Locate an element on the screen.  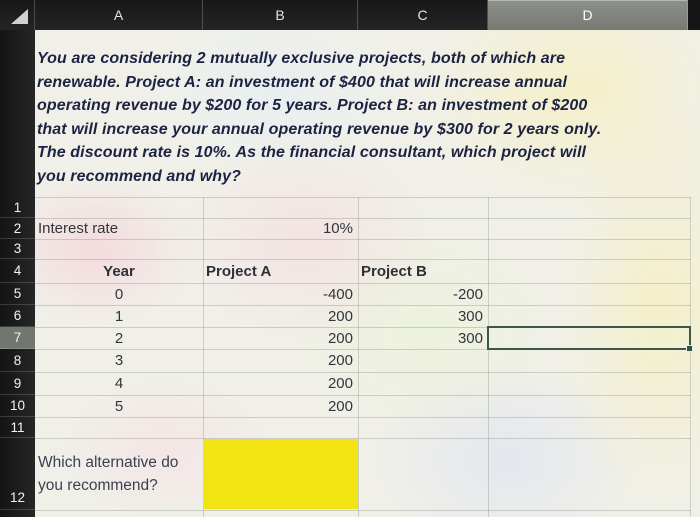
grid-row-9: 4 200 is located at coordinates (363, 383).